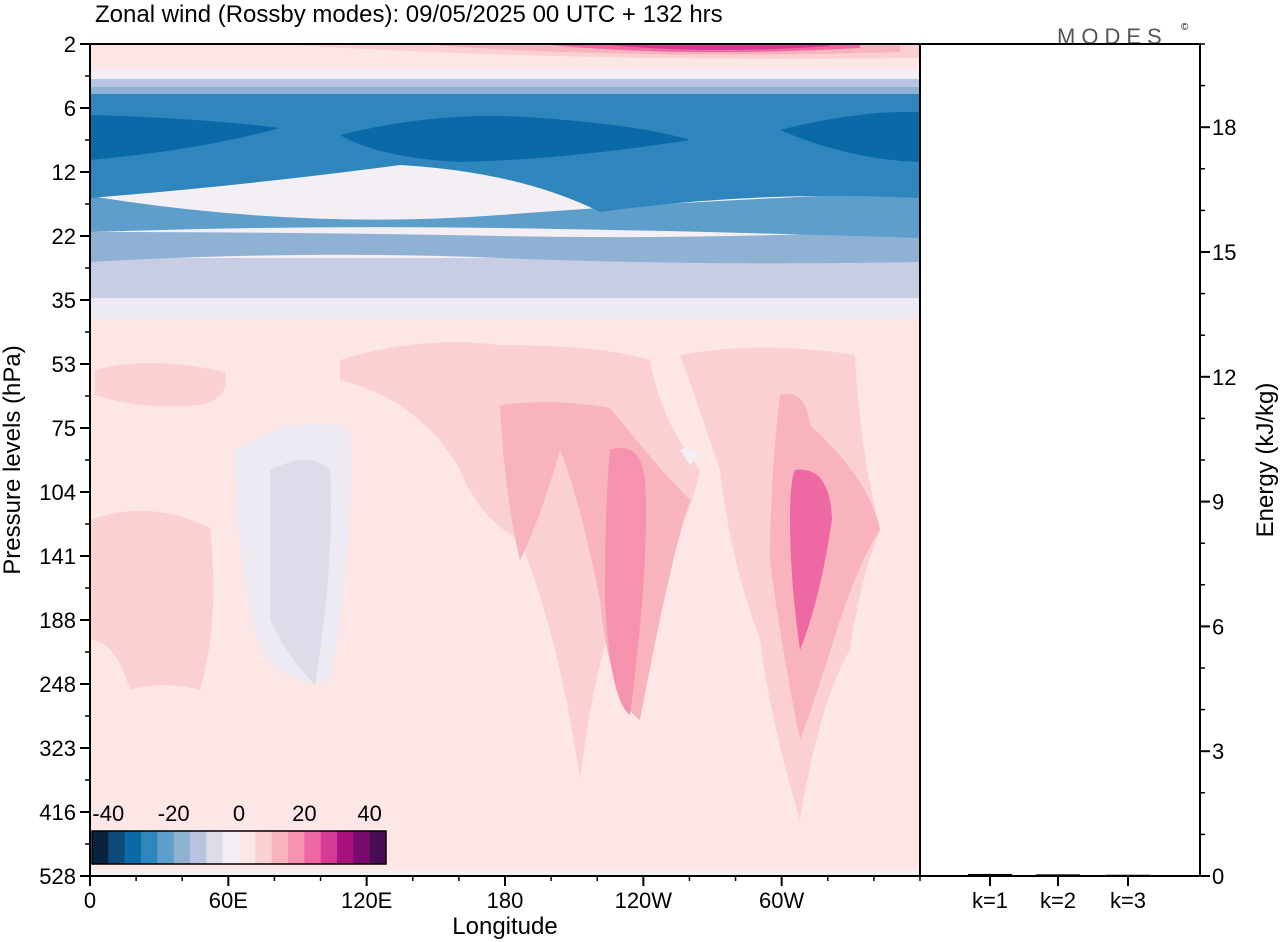 Image resolution: width=1280 pixels, height=942 pixels. I want to click on y-tick-label: 2, so click(70, 44).